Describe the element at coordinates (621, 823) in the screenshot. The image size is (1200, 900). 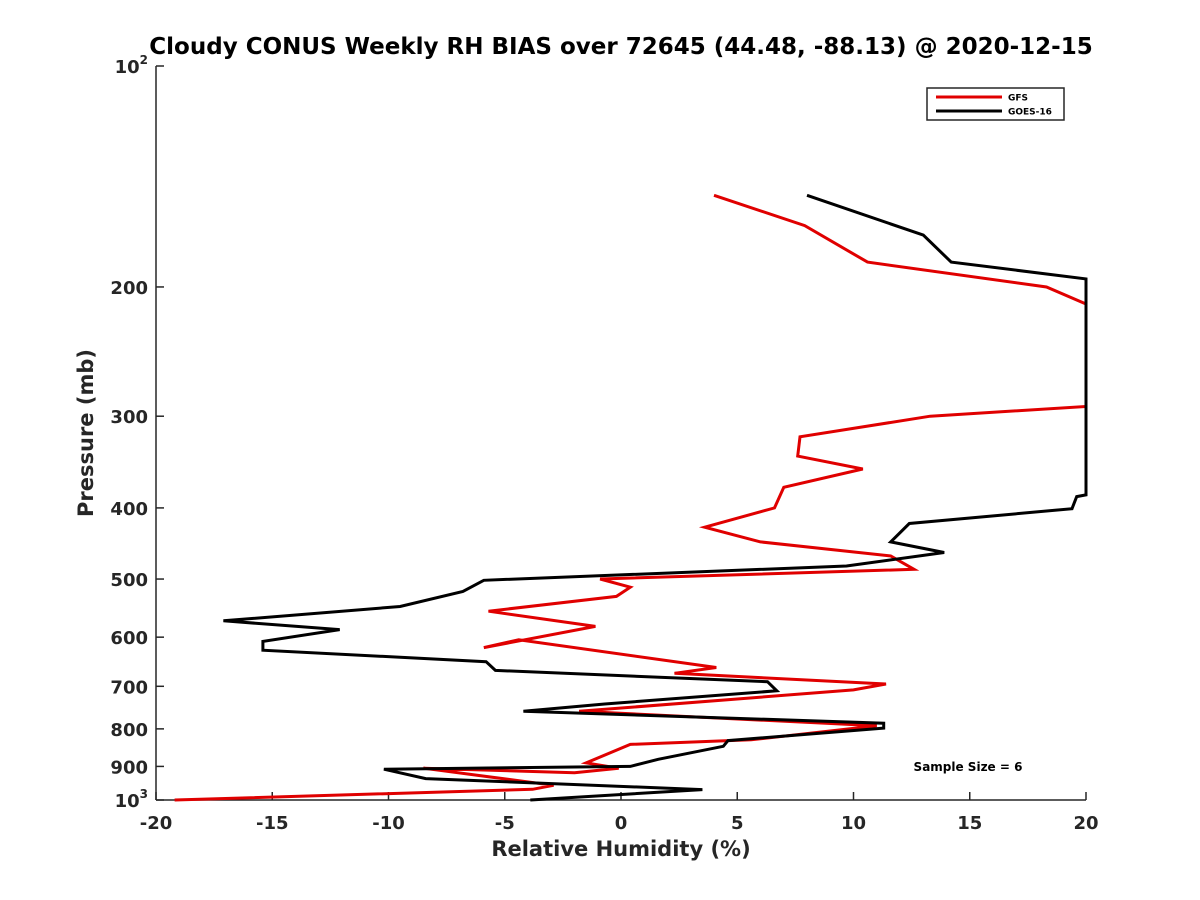
I see `x-tick-label: 0` at that location.